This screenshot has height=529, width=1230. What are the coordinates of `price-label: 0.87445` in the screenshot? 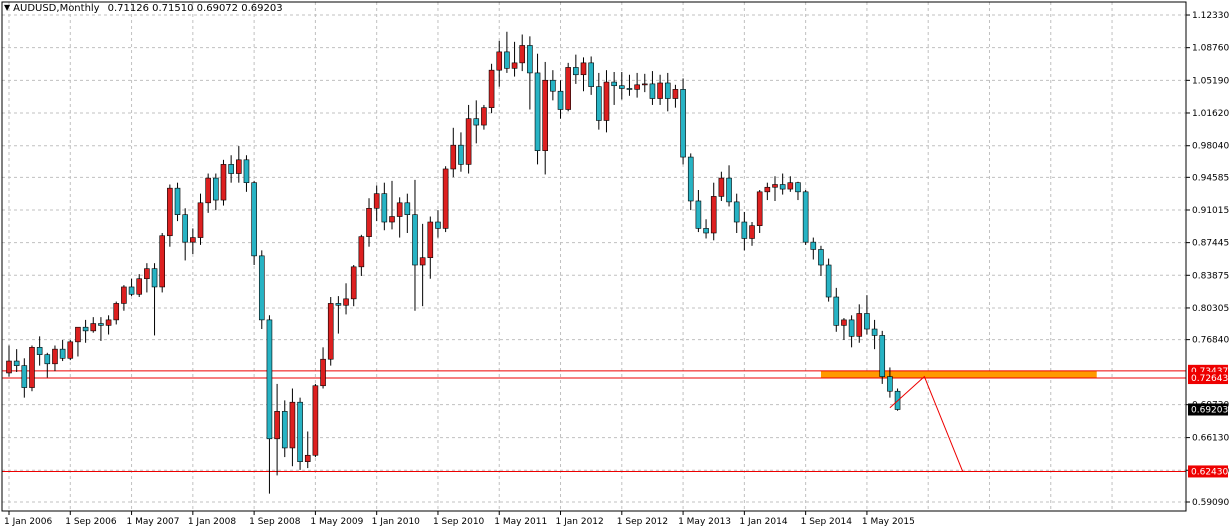 It's located at (1210, 244).